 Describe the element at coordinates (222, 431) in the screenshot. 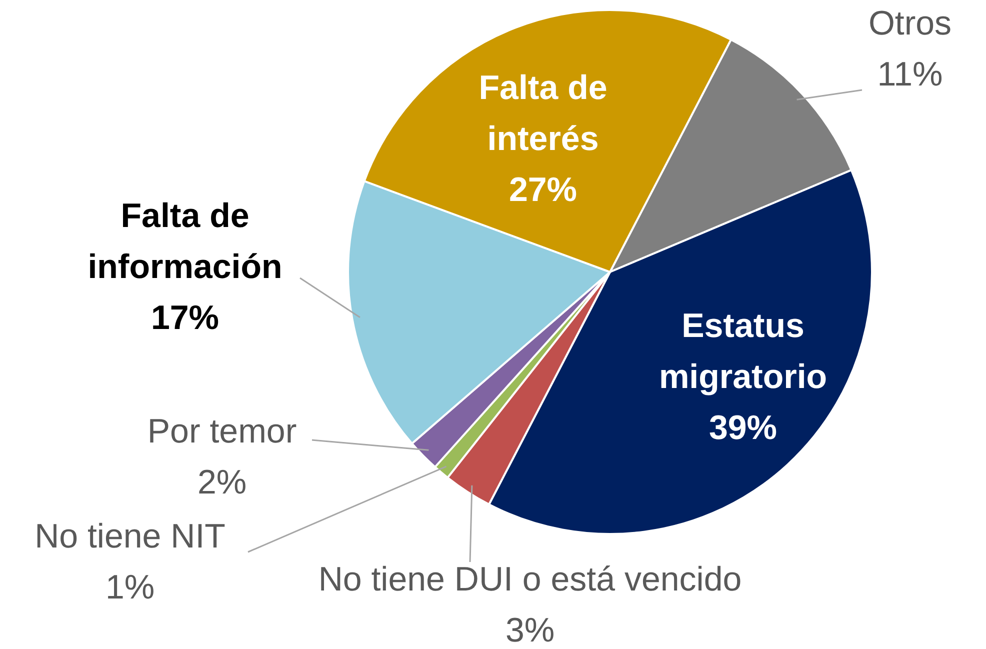

I see `slice-label: Por temor` at that location.